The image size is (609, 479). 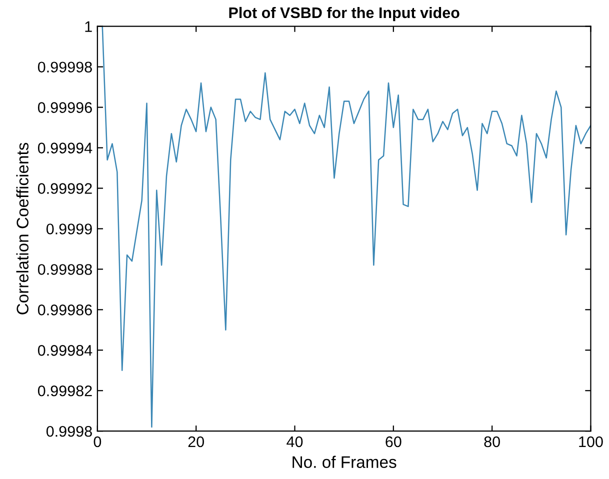 What do you see at coordinates (65, 107) in the screenshot?
I see `y-tick-label: 0.99996` at bounding box center [65, 107].